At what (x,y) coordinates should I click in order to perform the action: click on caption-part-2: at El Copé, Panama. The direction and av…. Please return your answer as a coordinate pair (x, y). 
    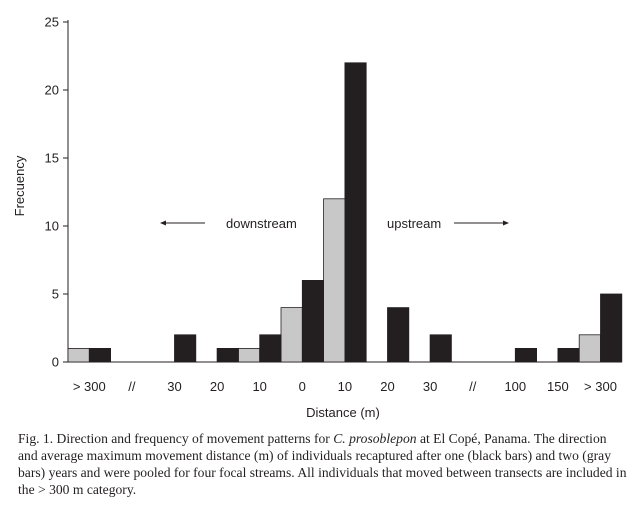
    Looking at the image, I should click on (322, 464).